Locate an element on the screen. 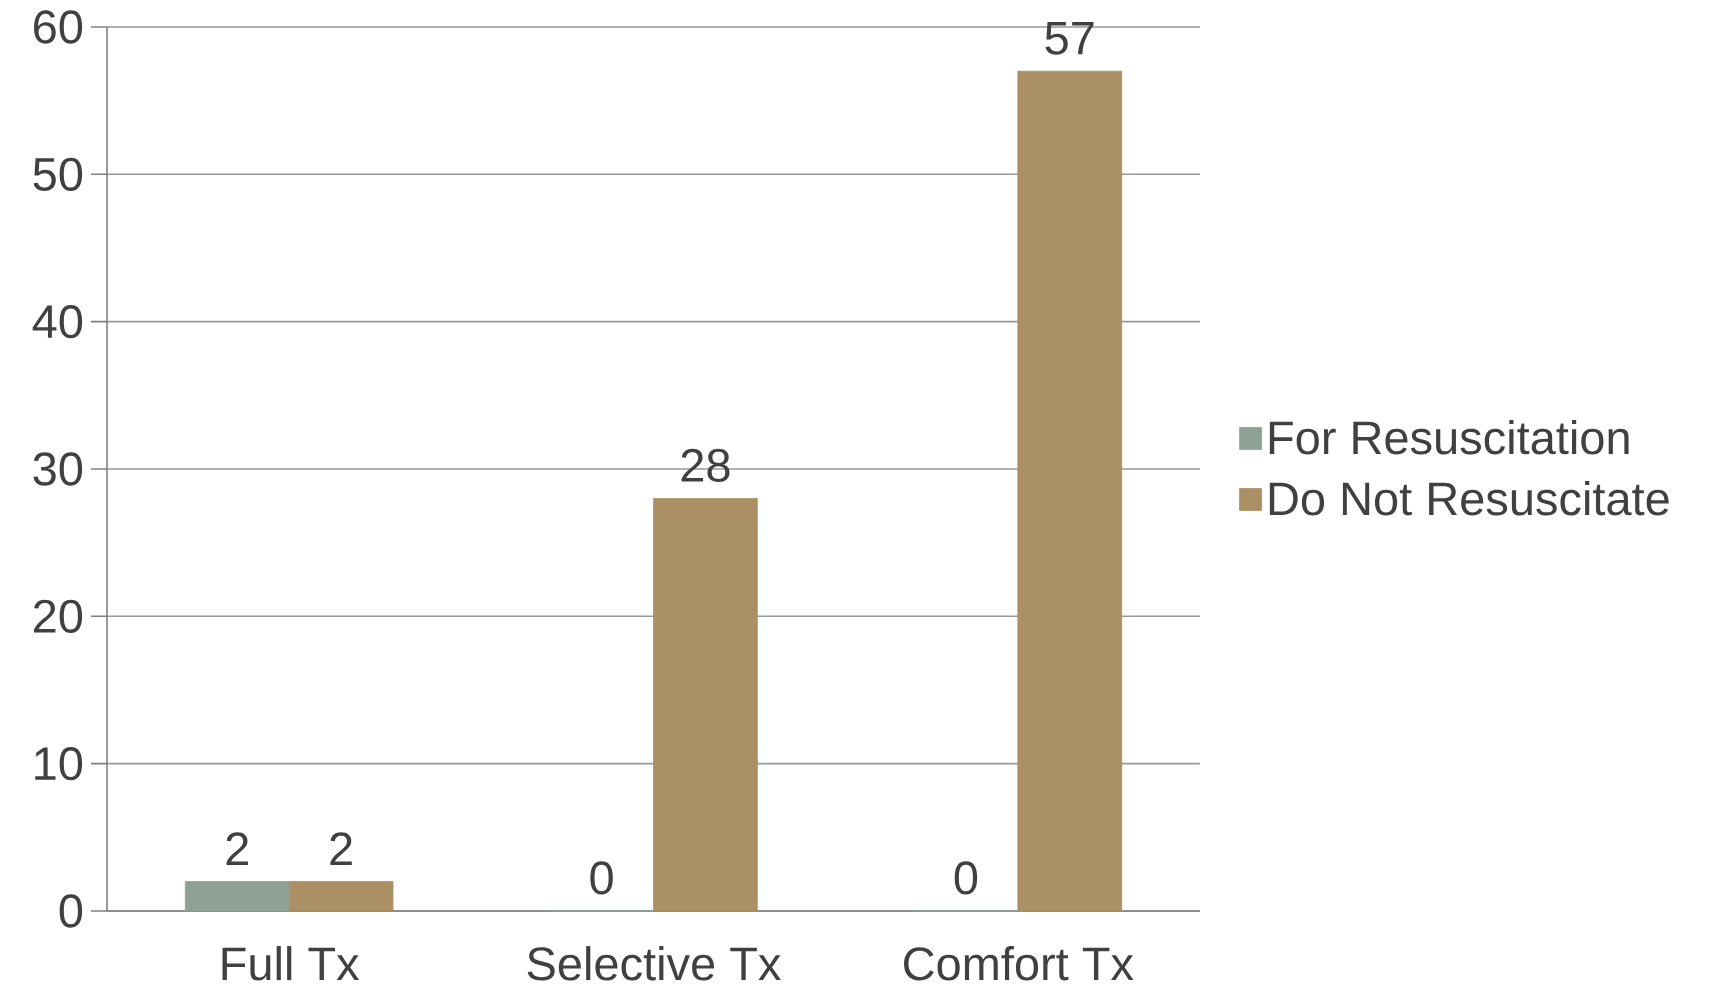 The width and height of the screenshot is (1715, 990). data-label: 57 is located at coordinates (1069, 38).